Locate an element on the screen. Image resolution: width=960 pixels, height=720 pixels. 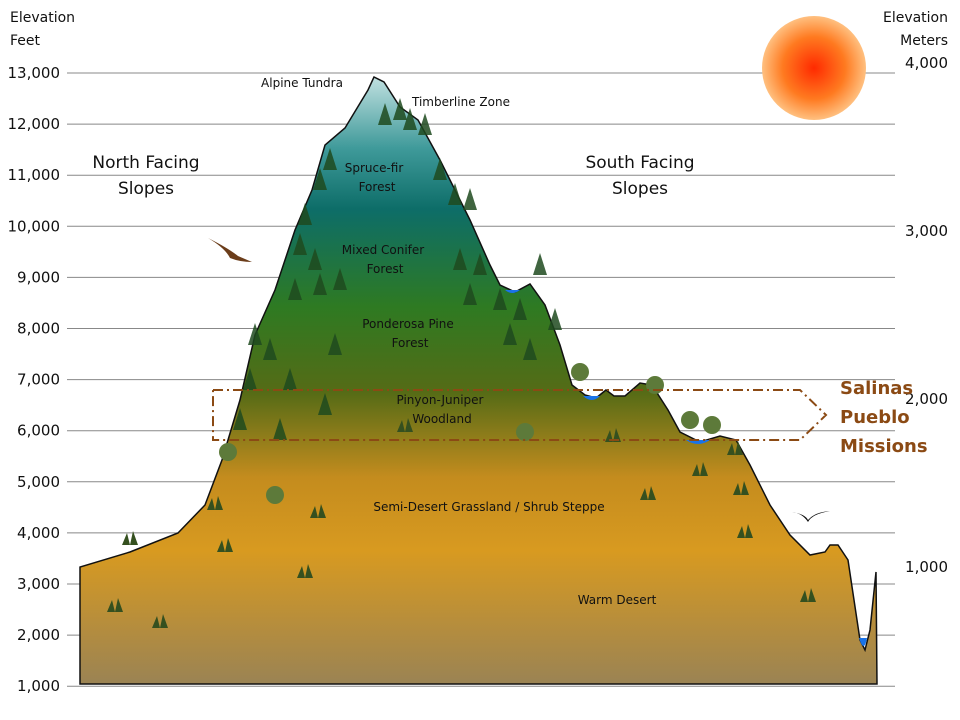
left-axis-tick-label: 6,000 is located at coordinates (38, 431).